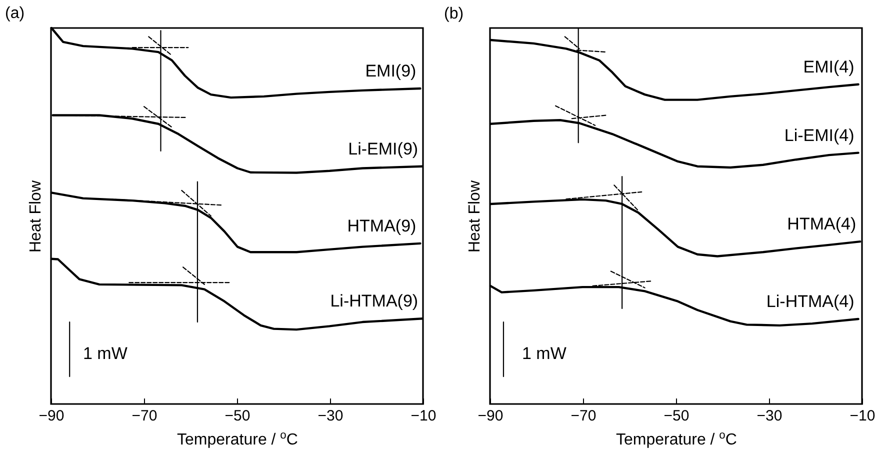 The width and height of the screenshot is (884, 476). I want to click on series-label: Li-EMI(4), so click(819, 135).